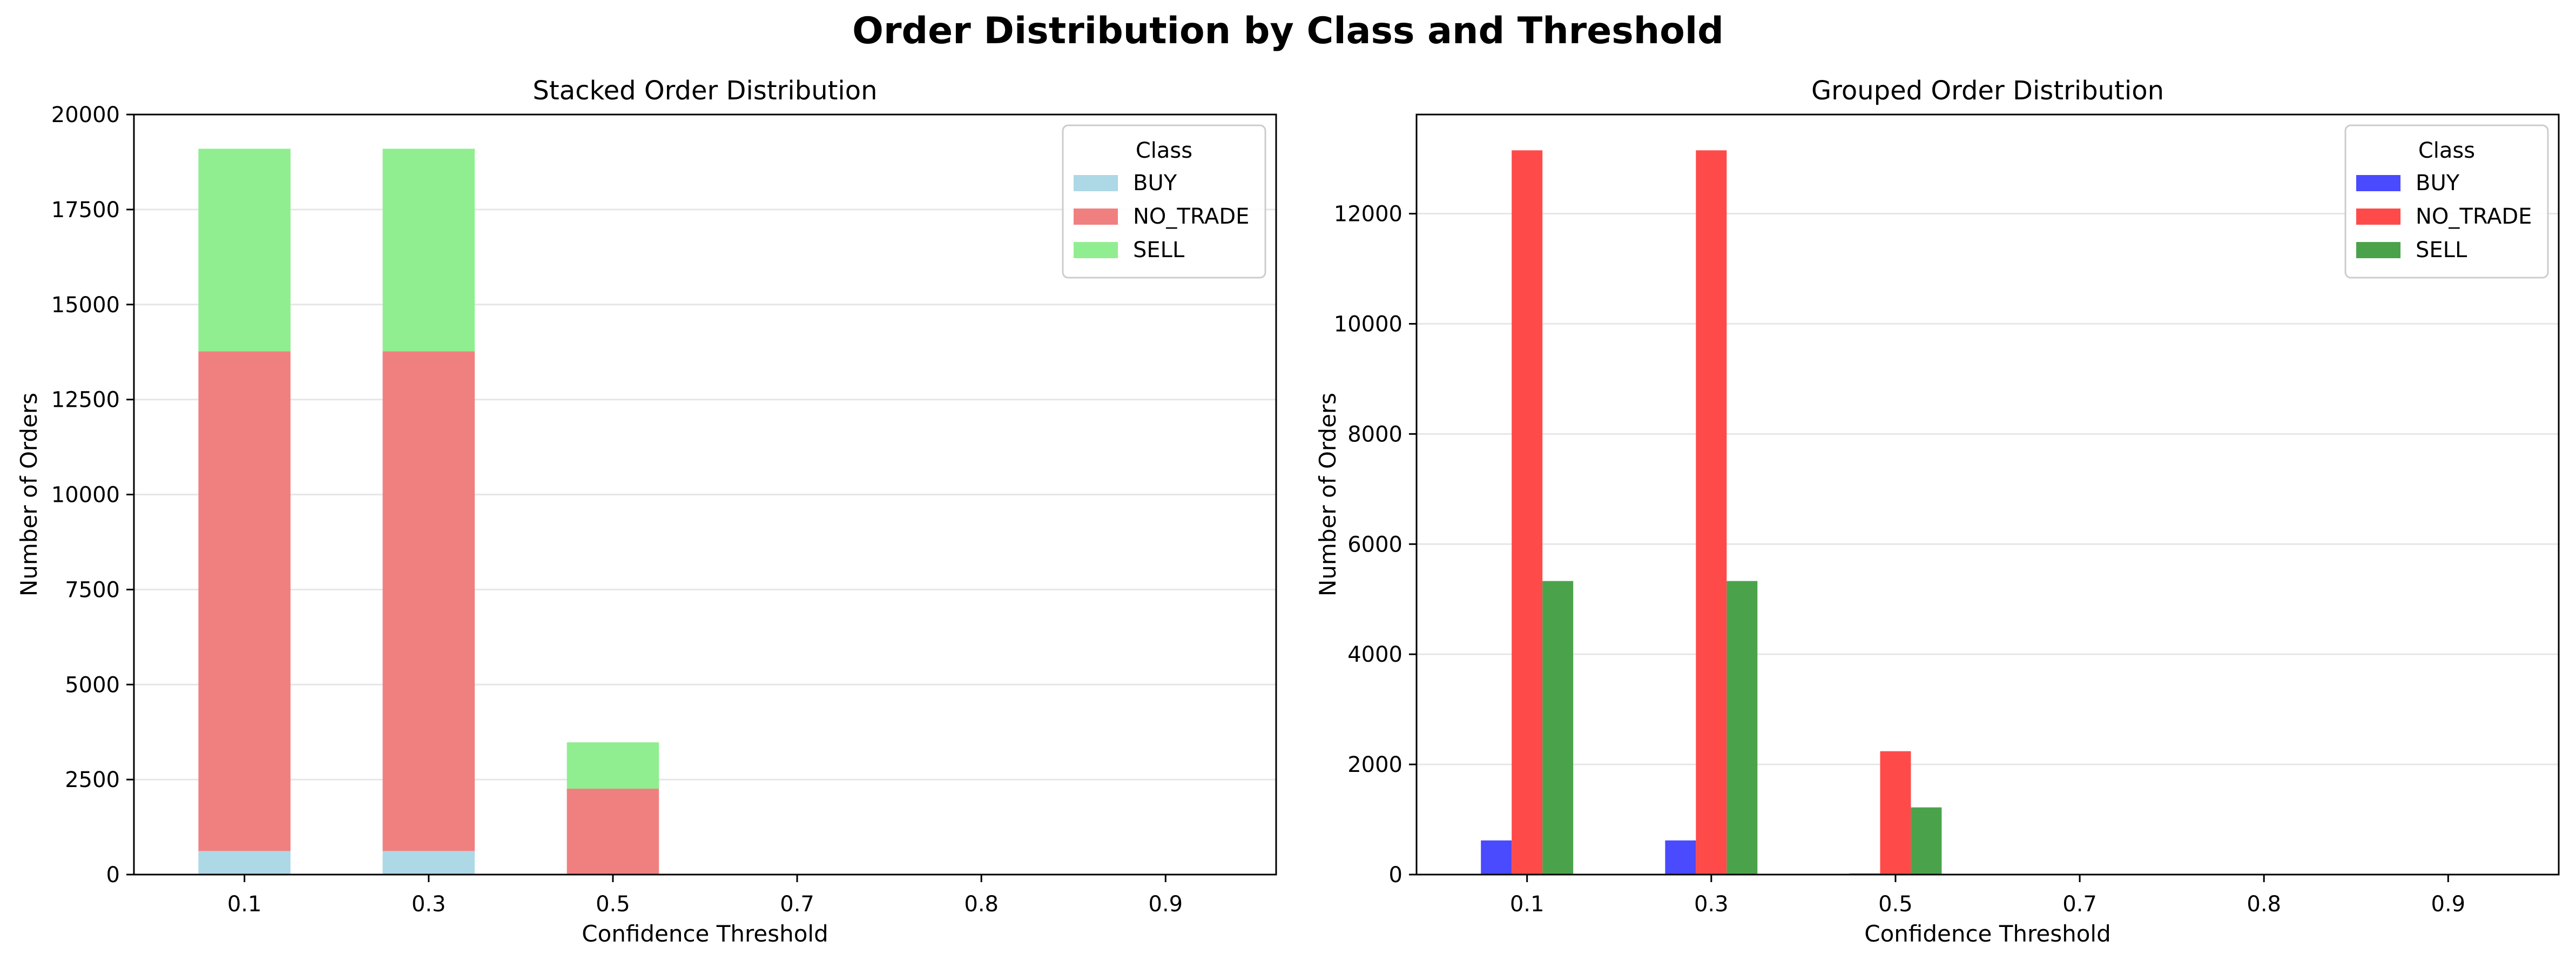 The image size is (2576, 961). What do you see at coordinates (1374, 764) in the screenshot?
I see `y-tick-label: 2000` at bounding box center [1374, 764].